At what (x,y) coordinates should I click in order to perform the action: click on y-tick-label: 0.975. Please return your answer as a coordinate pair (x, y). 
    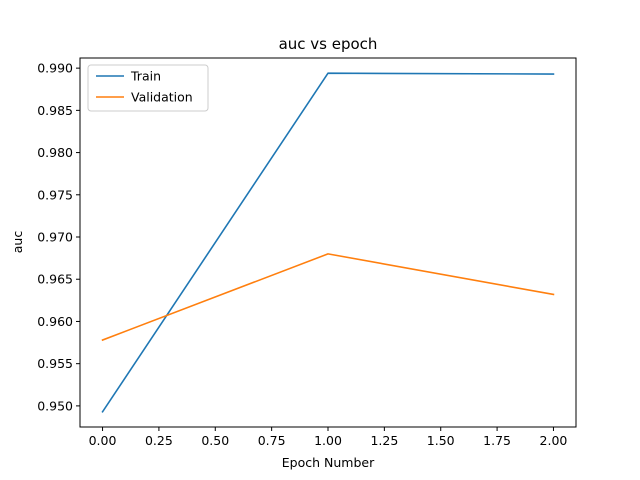
    Looking at the image, I should click on (55, 194).